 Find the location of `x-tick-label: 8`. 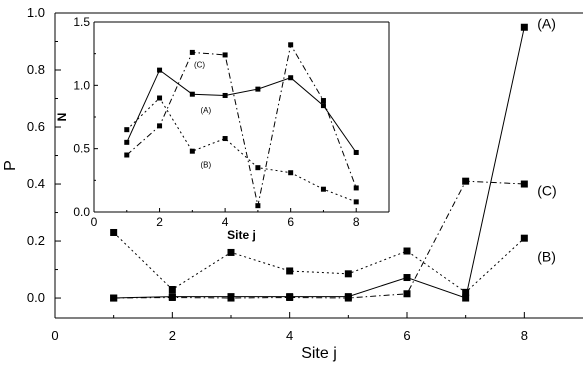

x-tick-label: 8 is located at coordinates (524, 335).